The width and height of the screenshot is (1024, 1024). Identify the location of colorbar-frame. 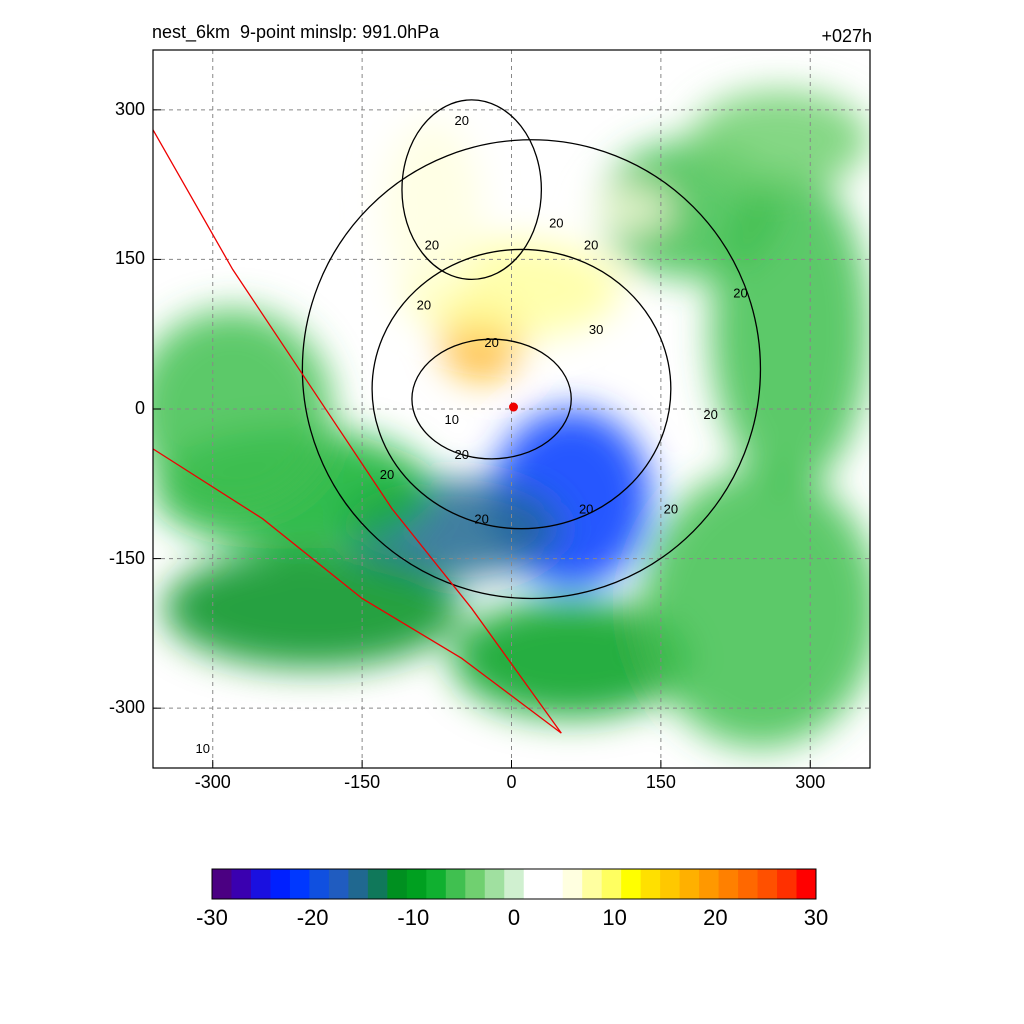
(514, 884).